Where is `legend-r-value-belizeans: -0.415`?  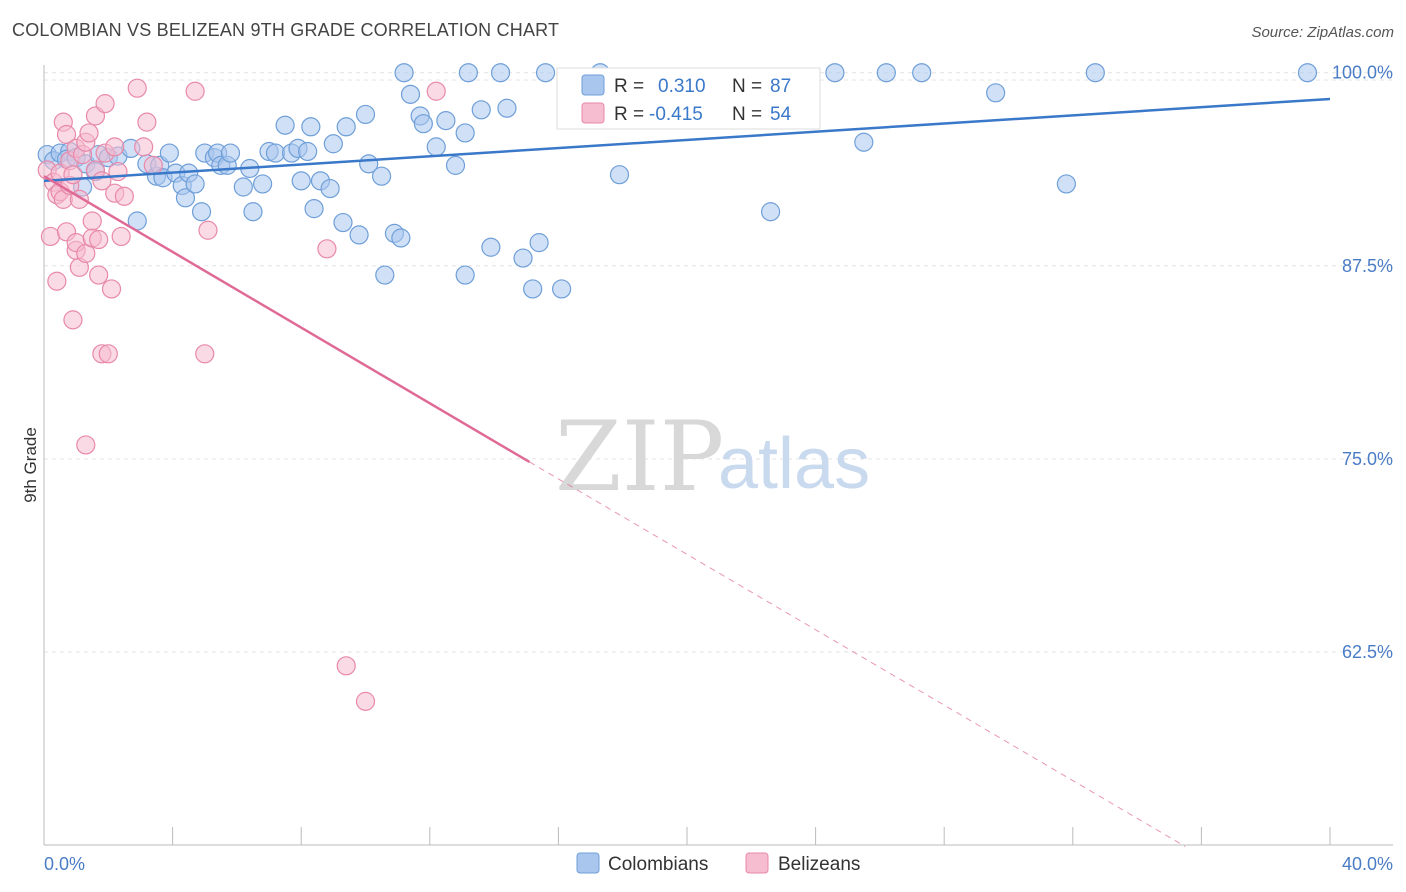 legend-r-value-belizeans: -0.415 is located at coordinates (676, 114).